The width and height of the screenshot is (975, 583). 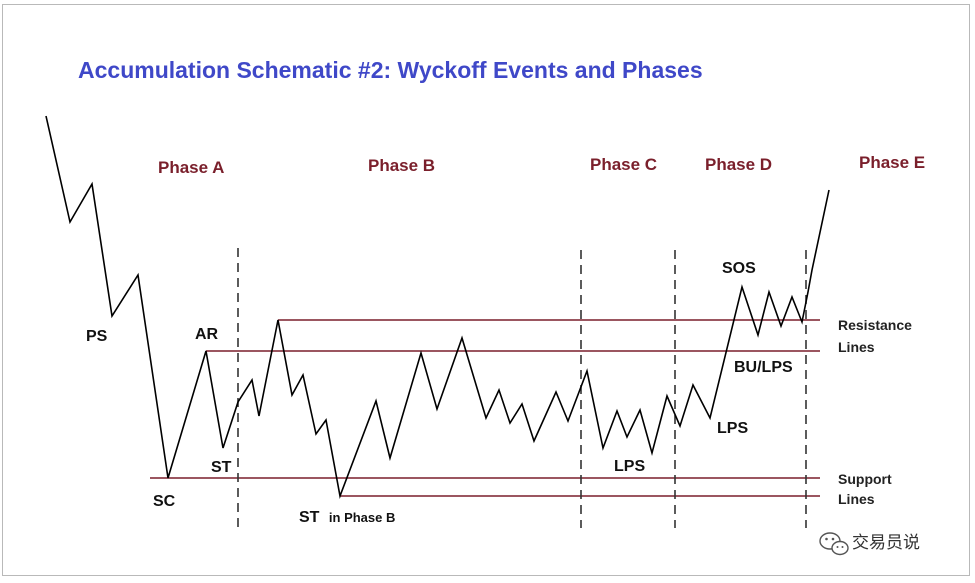 I want to click on event-st-in-phase-b-main: ST, so click(x=309, y=517).